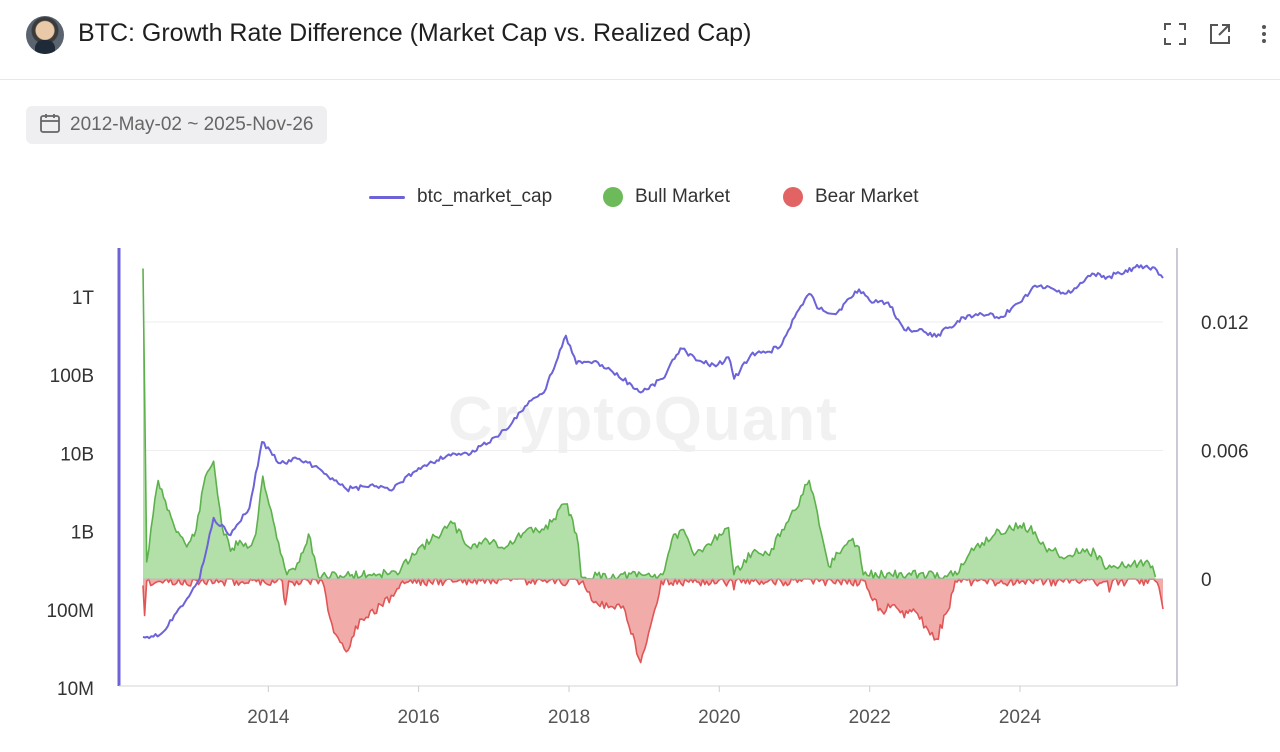 This screenshot has height=752, width=1280. Describe the element at coordinates (1225, 323) in the screenshot. I see `y-right-tick-label: 0.012` at that location.